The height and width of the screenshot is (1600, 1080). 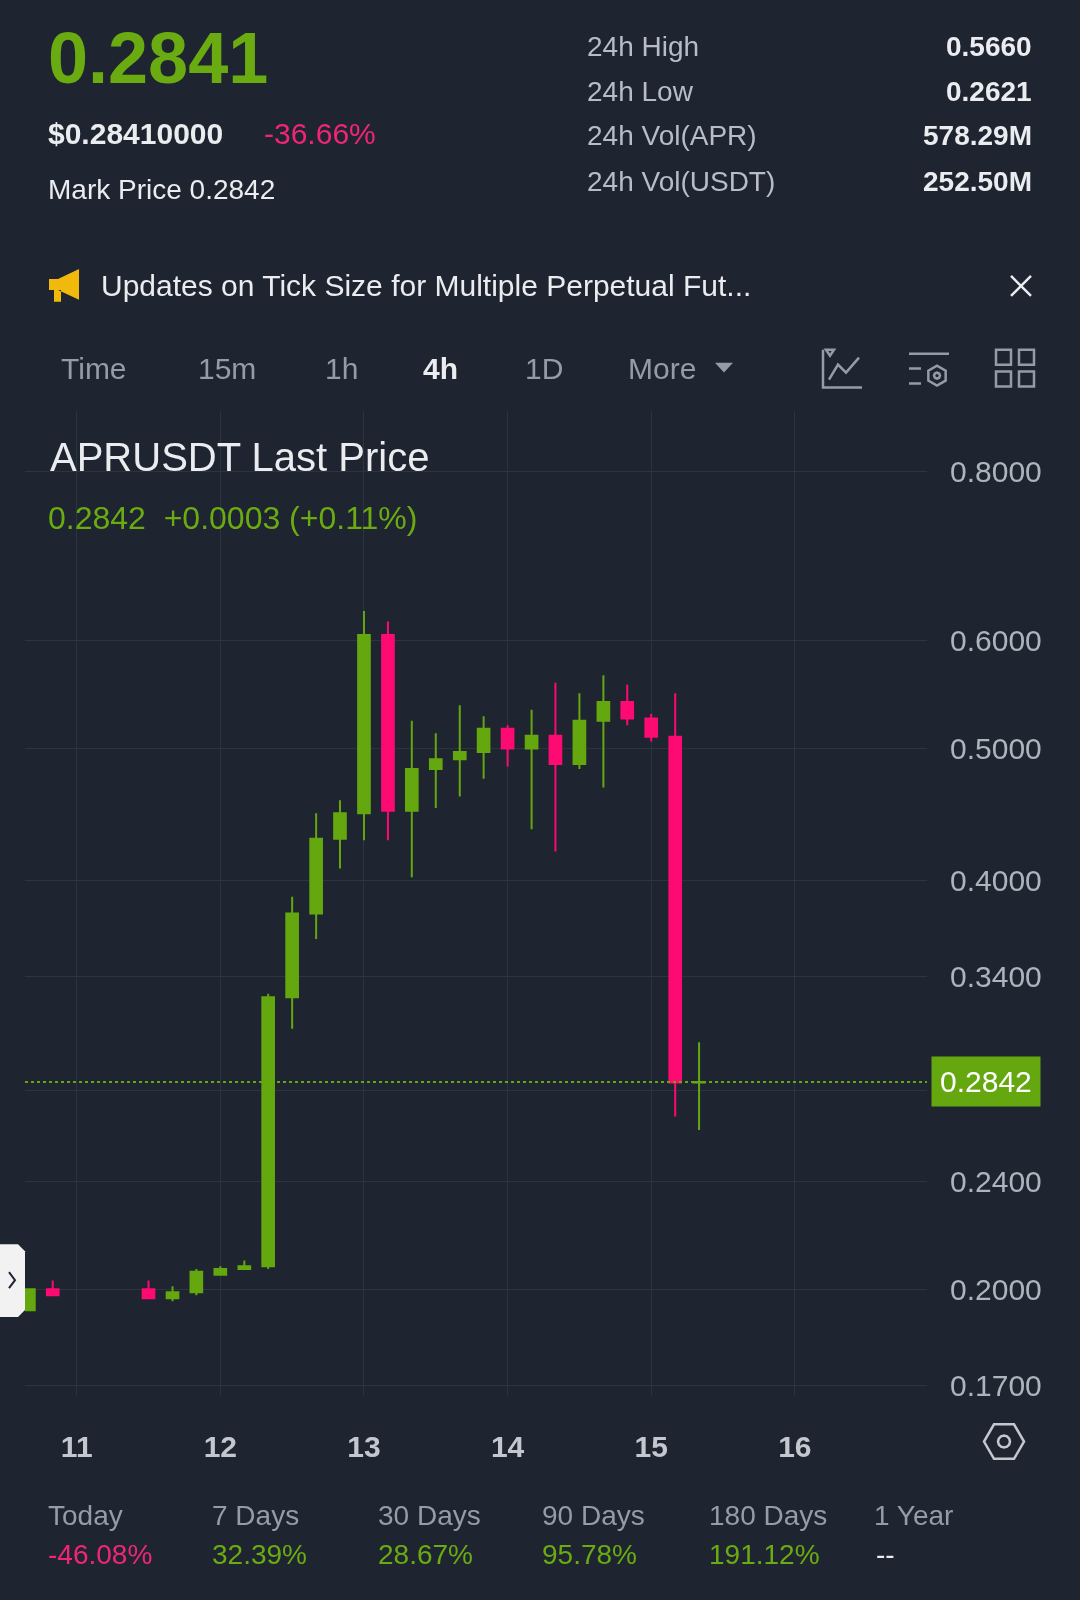 What do you see at coordinates (593, 1515) in the screenshot?
I see `text: 90 Days` at bounding box center [593, 1515].